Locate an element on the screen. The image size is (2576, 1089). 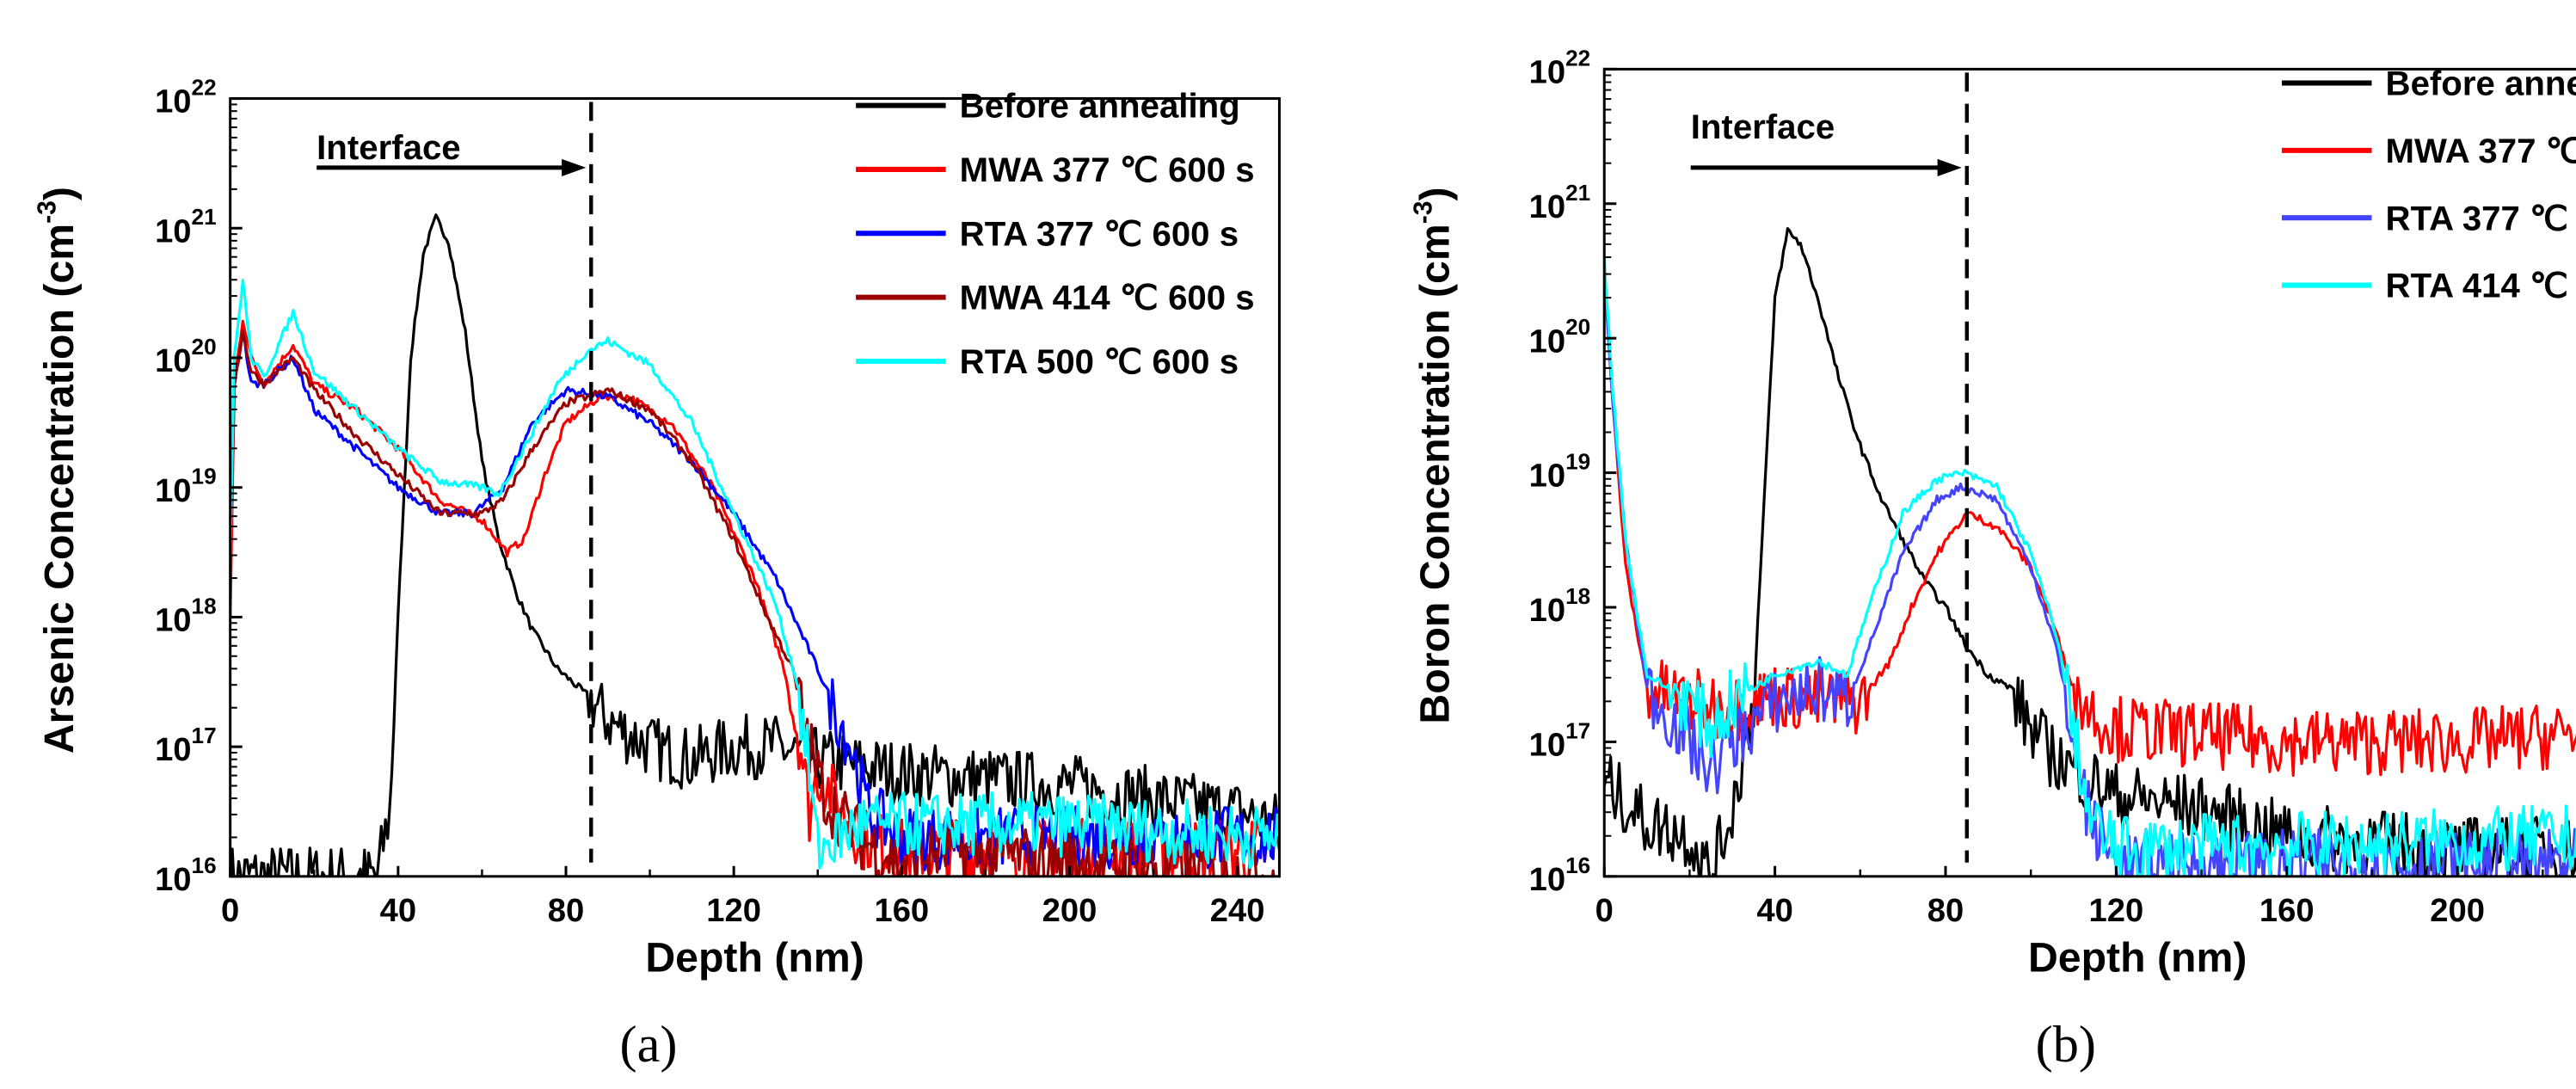
y-axis-label: Boron Concentration (cm-3) is located at coordinates (1433, 455).